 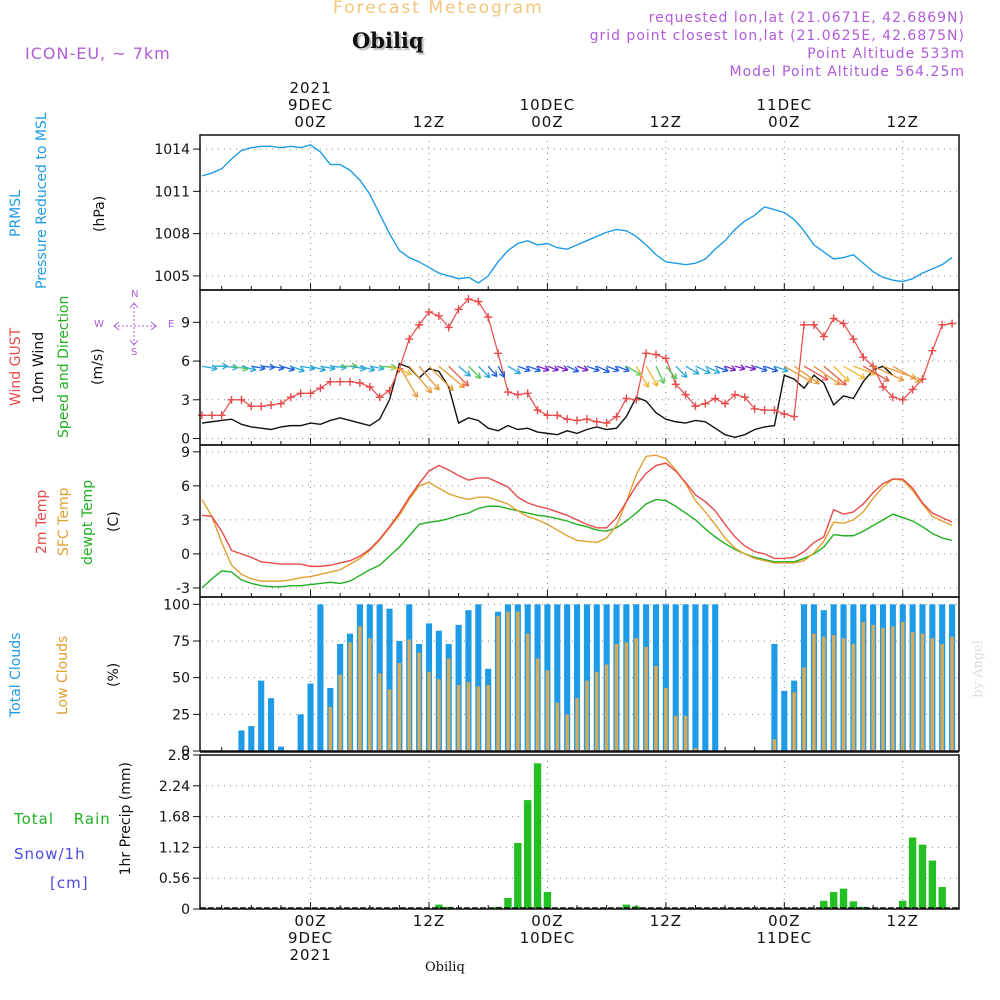 I want to click on top-time-label-text: 2021, so click(x=310, y=88).